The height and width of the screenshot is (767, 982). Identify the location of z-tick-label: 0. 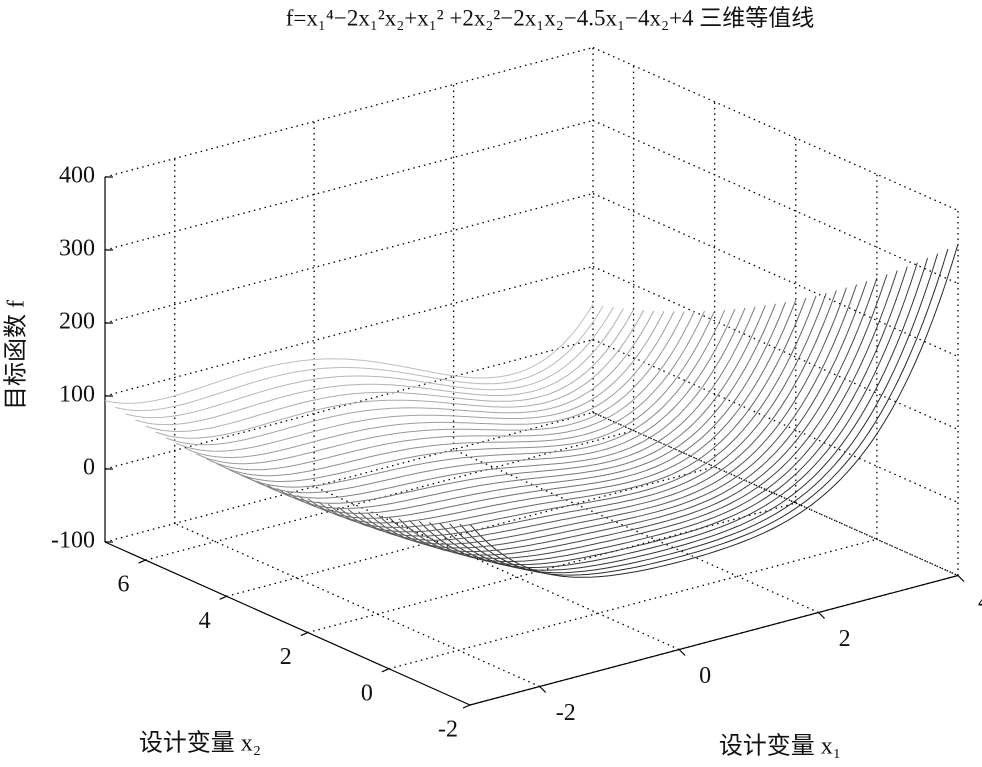
(89, 468).